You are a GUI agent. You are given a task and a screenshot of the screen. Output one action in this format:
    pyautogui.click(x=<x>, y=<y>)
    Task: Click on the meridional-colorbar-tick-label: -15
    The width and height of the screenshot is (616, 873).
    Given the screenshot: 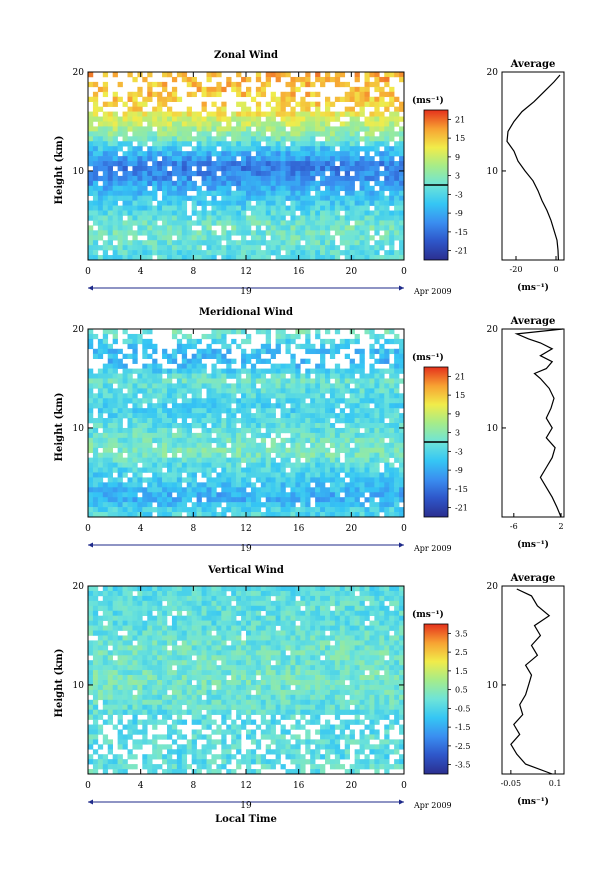 What is the action you would take?
    pyautogui.click(x=461, y=489)
    